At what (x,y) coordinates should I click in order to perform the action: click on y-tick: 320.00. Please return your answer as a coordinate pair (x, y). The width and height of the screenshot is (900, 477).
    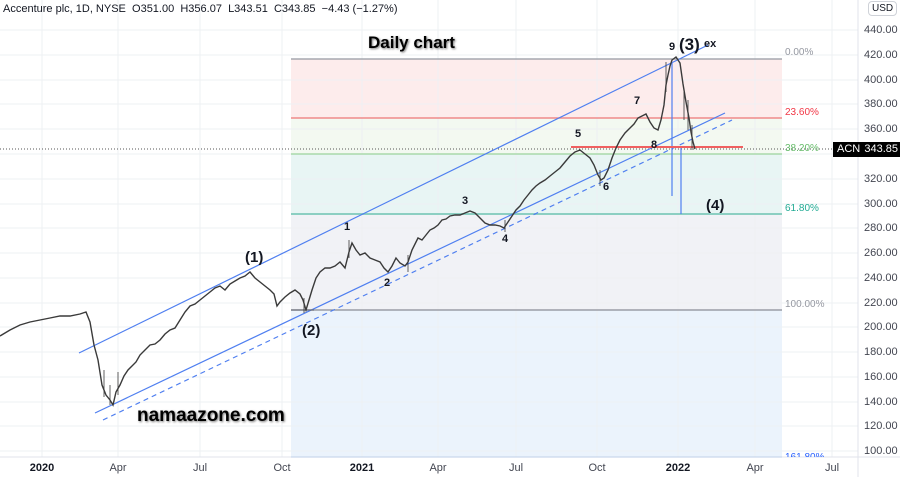
    Looking at the image, I should click on (881, 179).